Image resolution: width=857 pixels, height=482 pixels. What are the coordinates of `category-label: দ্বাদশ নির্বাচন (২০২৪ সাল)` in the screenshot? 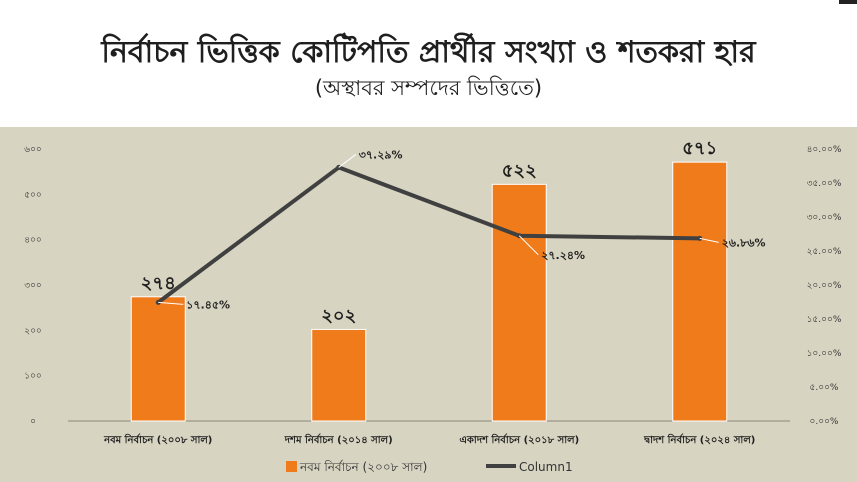 It's located at (699, 439).